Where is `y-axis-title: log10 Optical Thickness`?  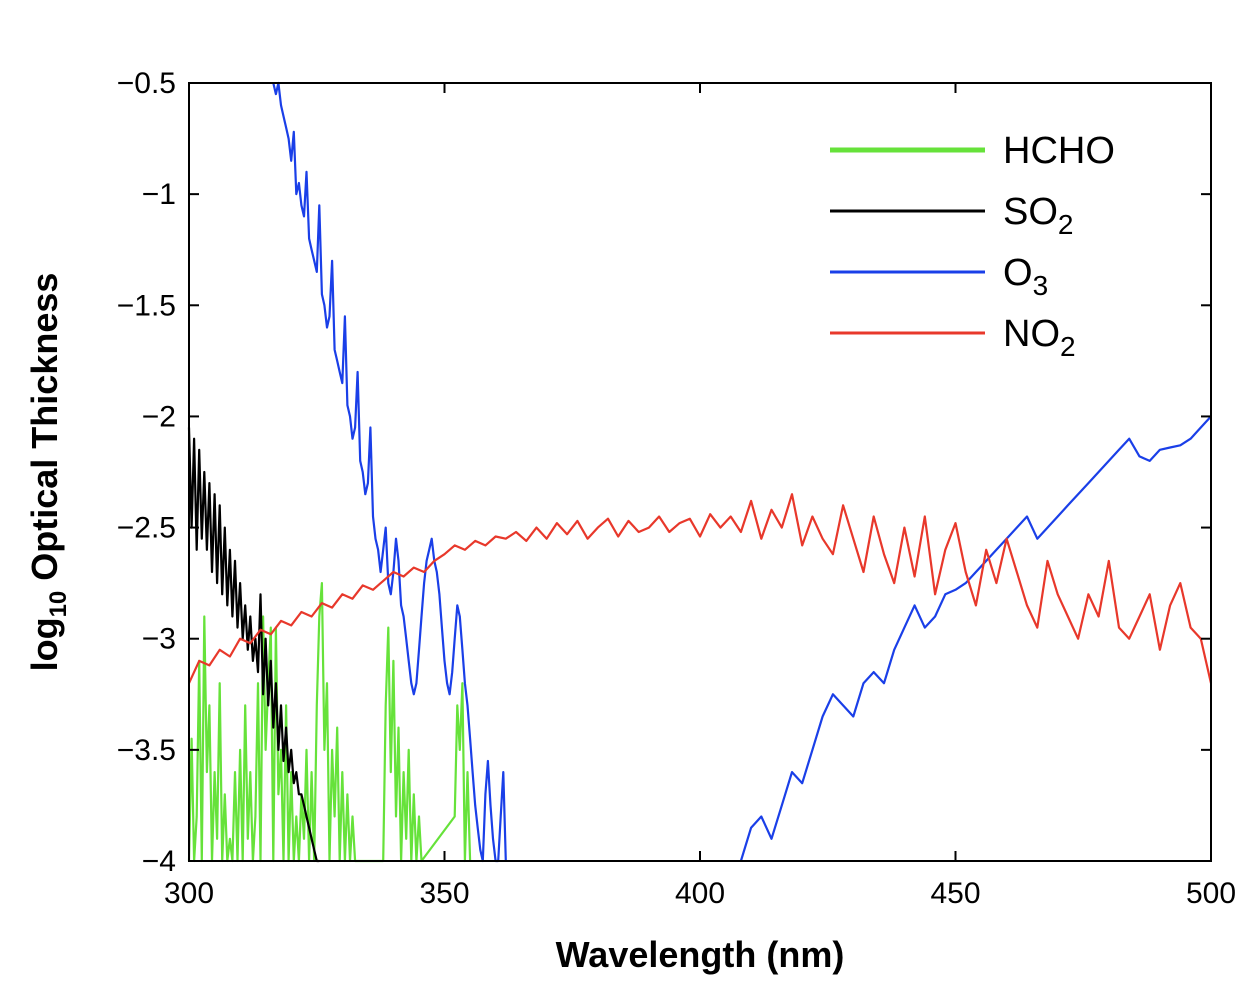
y-axis-title: log10 Optical Thickness is located at coordinates (48, 472).